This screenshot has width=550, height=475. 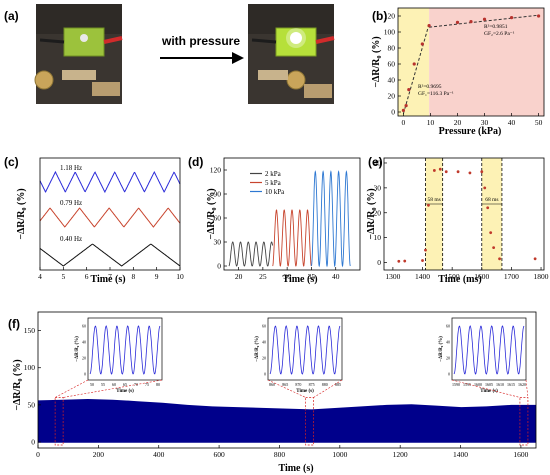 I want to click on e-annot-68ms: 68 ms, so click(x=491, y=200).